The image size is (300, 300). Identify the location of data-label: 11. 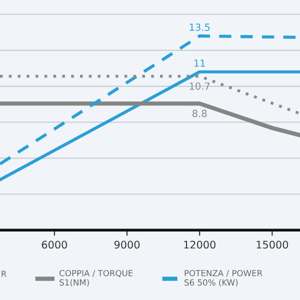
(199, 63).